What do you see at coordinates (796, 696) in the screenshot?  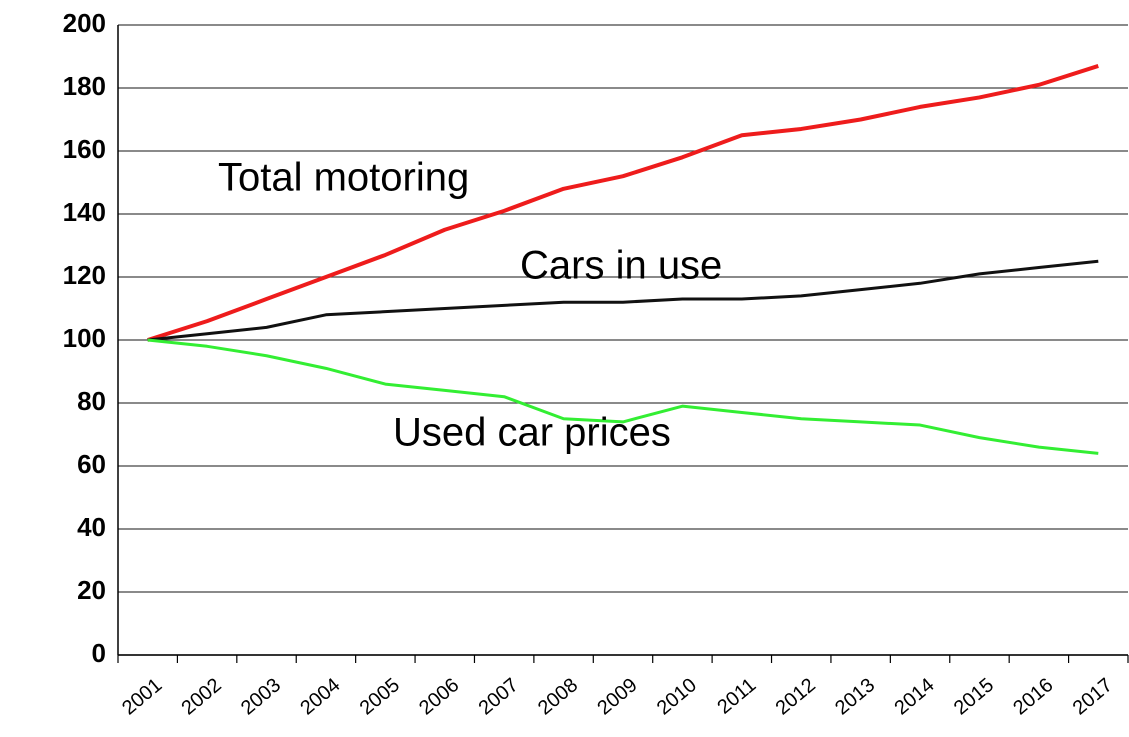 I see `x-tick-label: 2012` at bounding box center [796, 696].